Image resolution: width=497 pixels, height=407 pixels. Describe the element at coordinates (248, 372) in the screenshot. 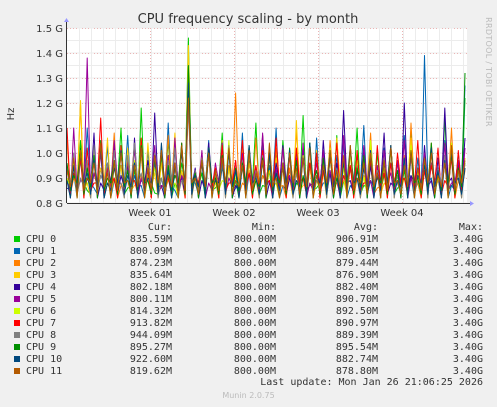

I see `legend-row: CPU 11 819.62M 800.00M 878.80M 3.40G` at that location.